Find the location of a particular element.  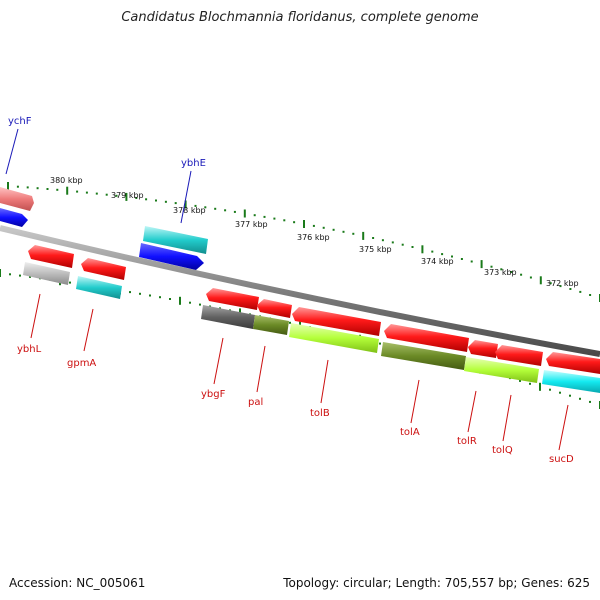

label-ybgF: ybgF is located at coordinates (213, 394).